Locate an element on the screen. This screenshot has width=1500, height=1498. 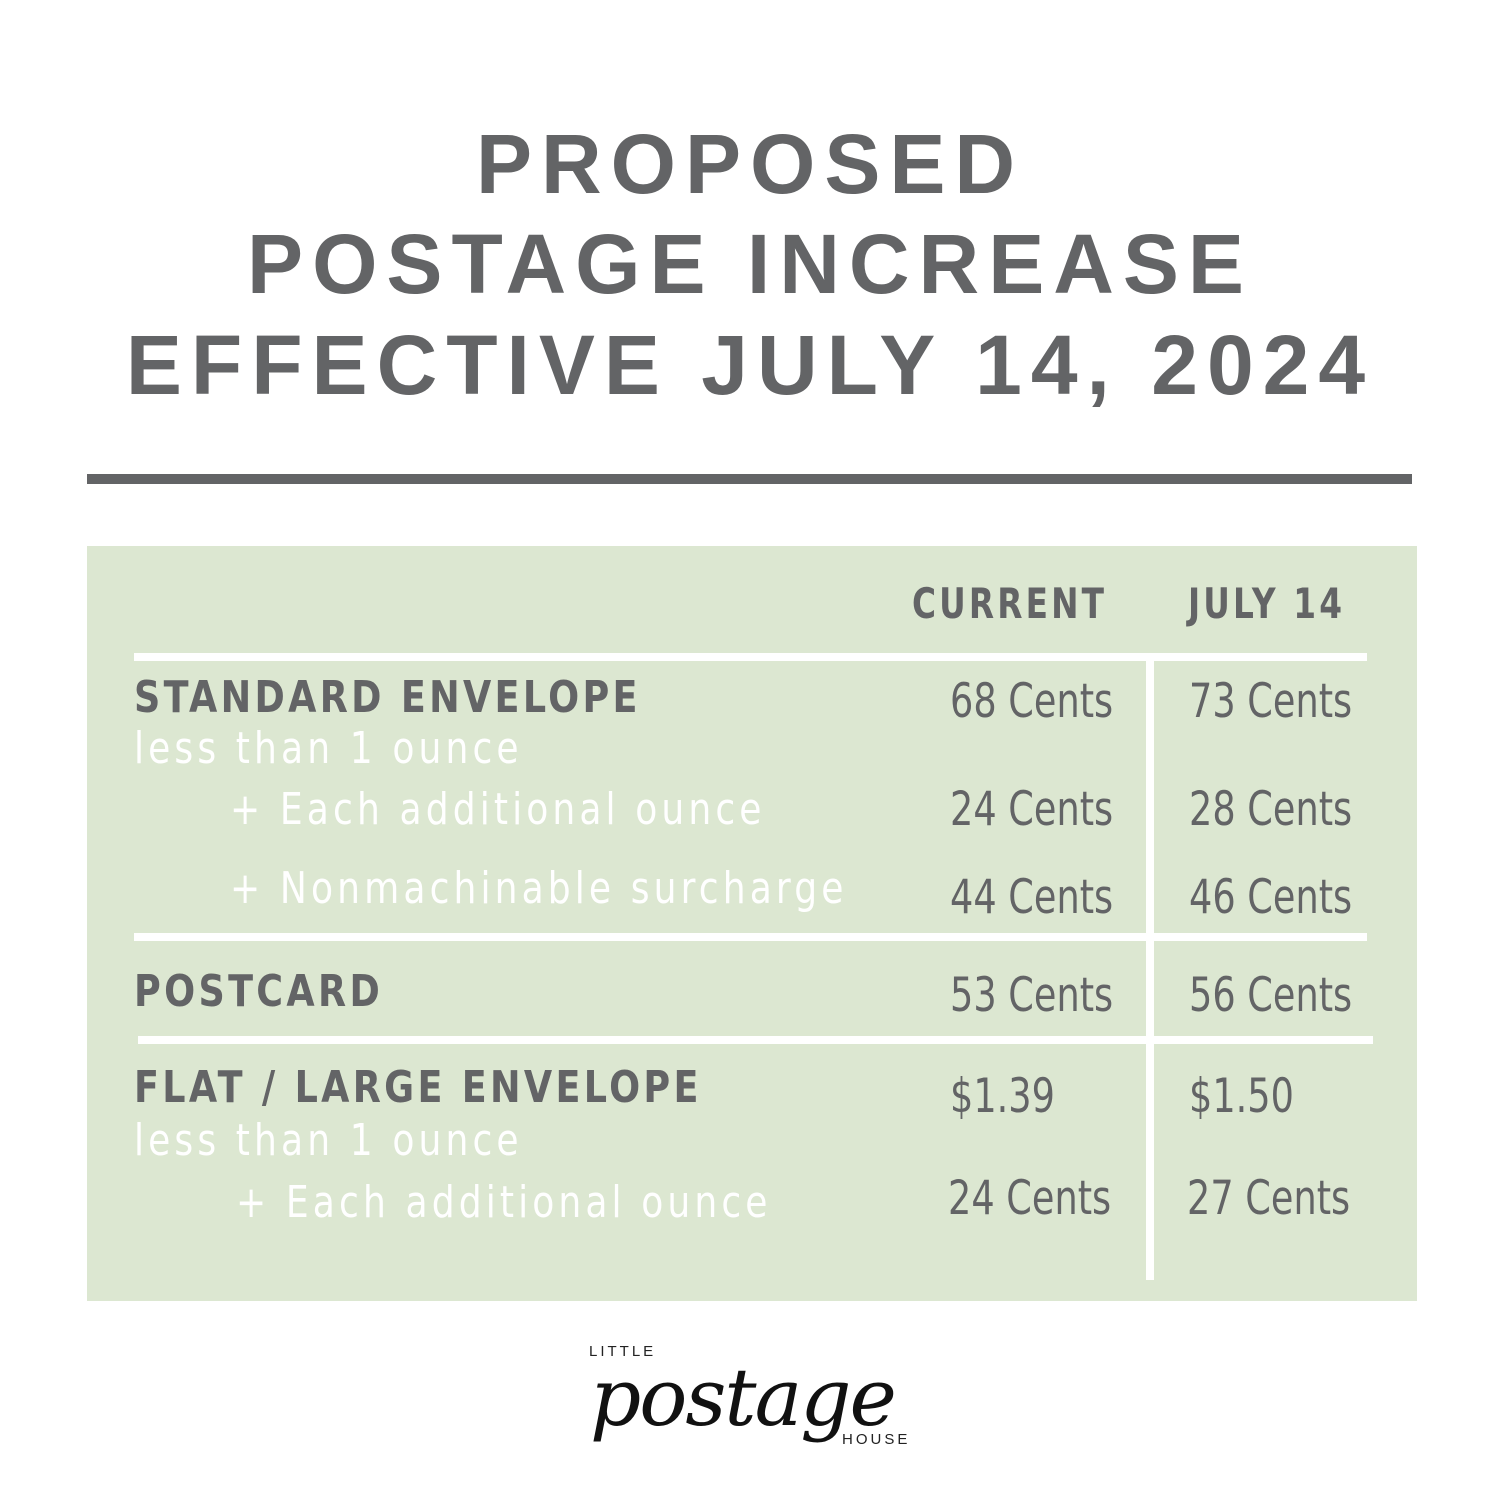
column-header-july: JULY 14 is located at coordinates (1267, 603).